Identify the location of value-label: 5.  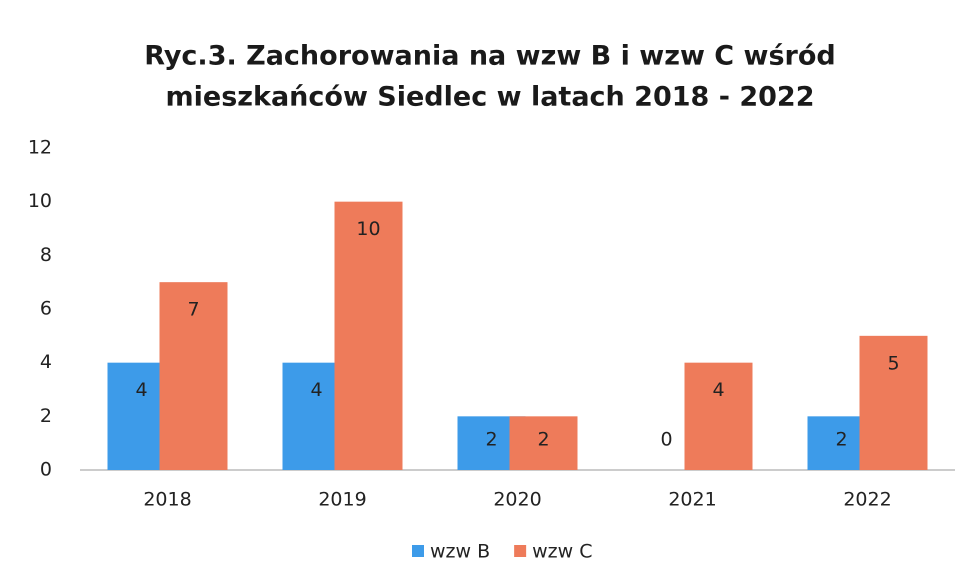
(893, 363).